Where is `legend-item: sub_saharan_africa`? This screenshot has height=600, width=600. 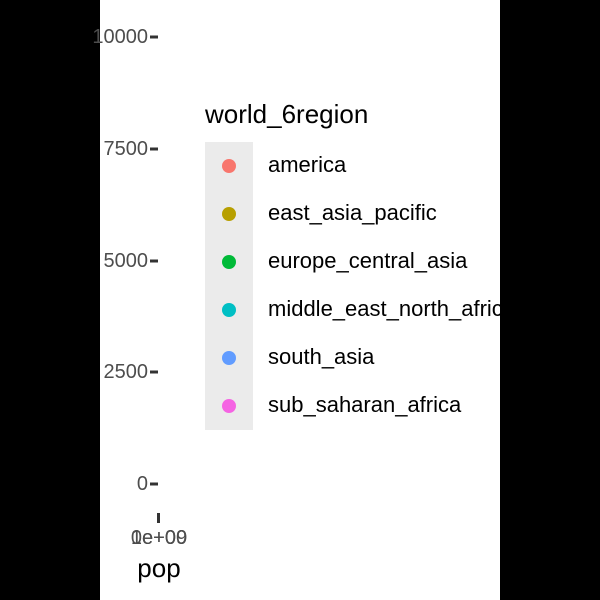
legend-item: sub_saharan_africa is located at coordinates (352, 406).